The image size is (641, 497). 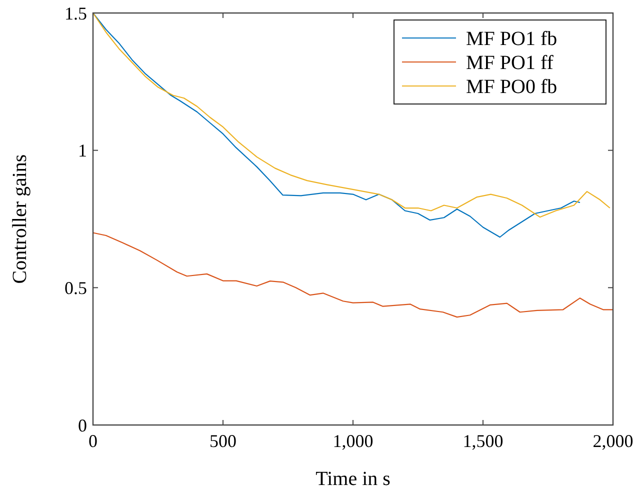 I want to click on x-axis-title: Time in s, so click(x=353, y=479).